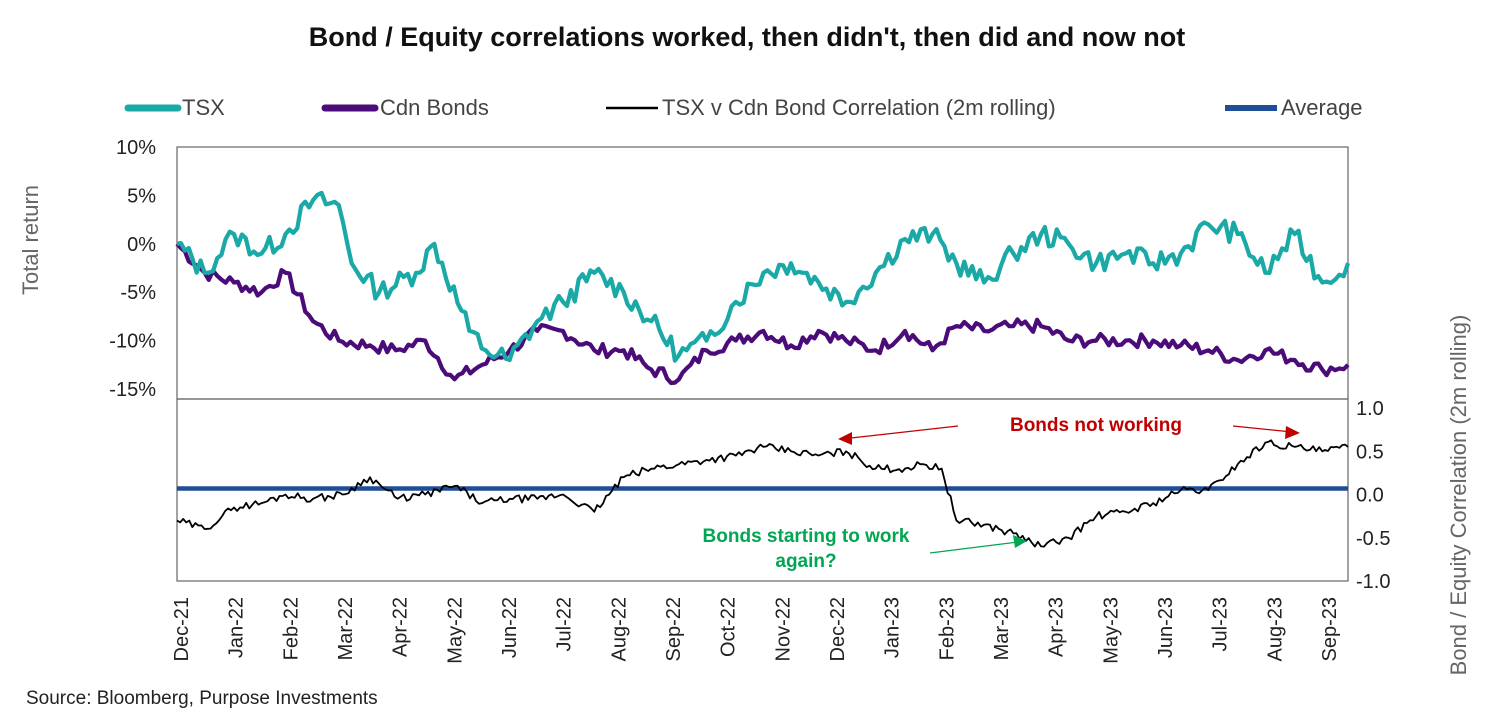 Image resolution: width=1494 pixels, height=714 pixels. Describe the element at coordinates (346, 628) in the screenshot. I see `x-tick-label: Mar-22` at that location.